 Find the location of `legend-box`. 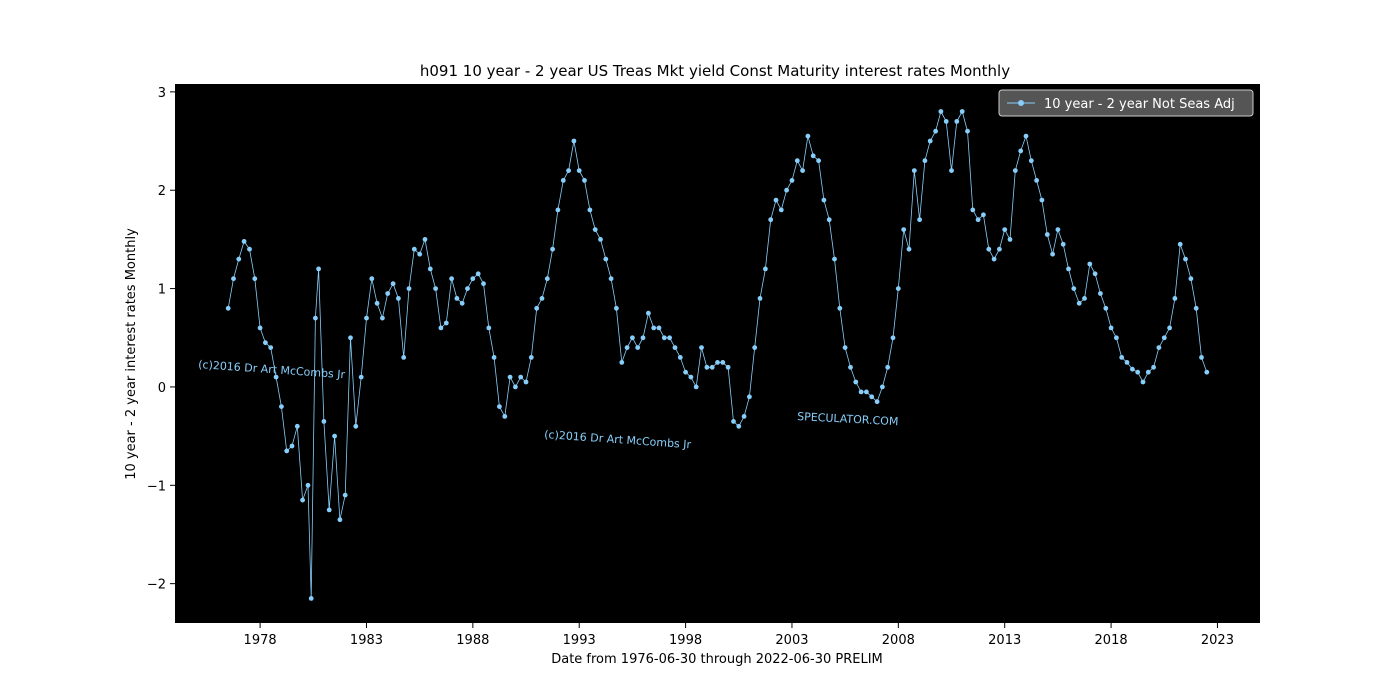

legend-box is located at coordinates (1126, 103).